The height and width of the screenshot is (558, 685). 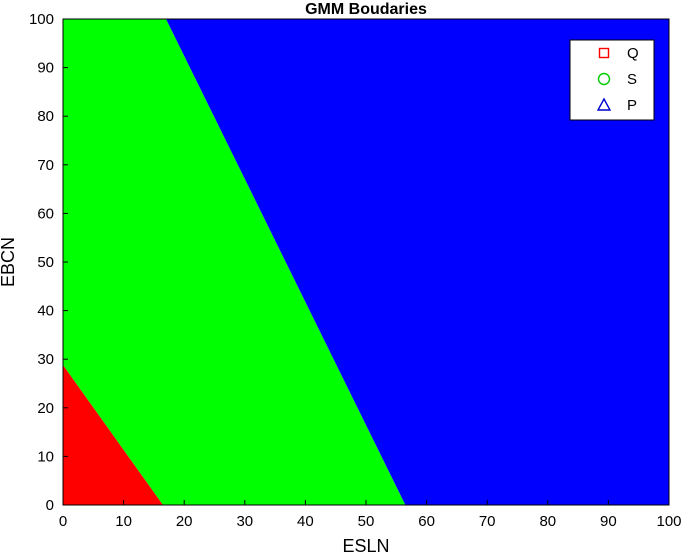 What do you see at coordinates (604, 104) in the screenshot?
I see `legend-marker-triangle` at bounding box center [604, 104].